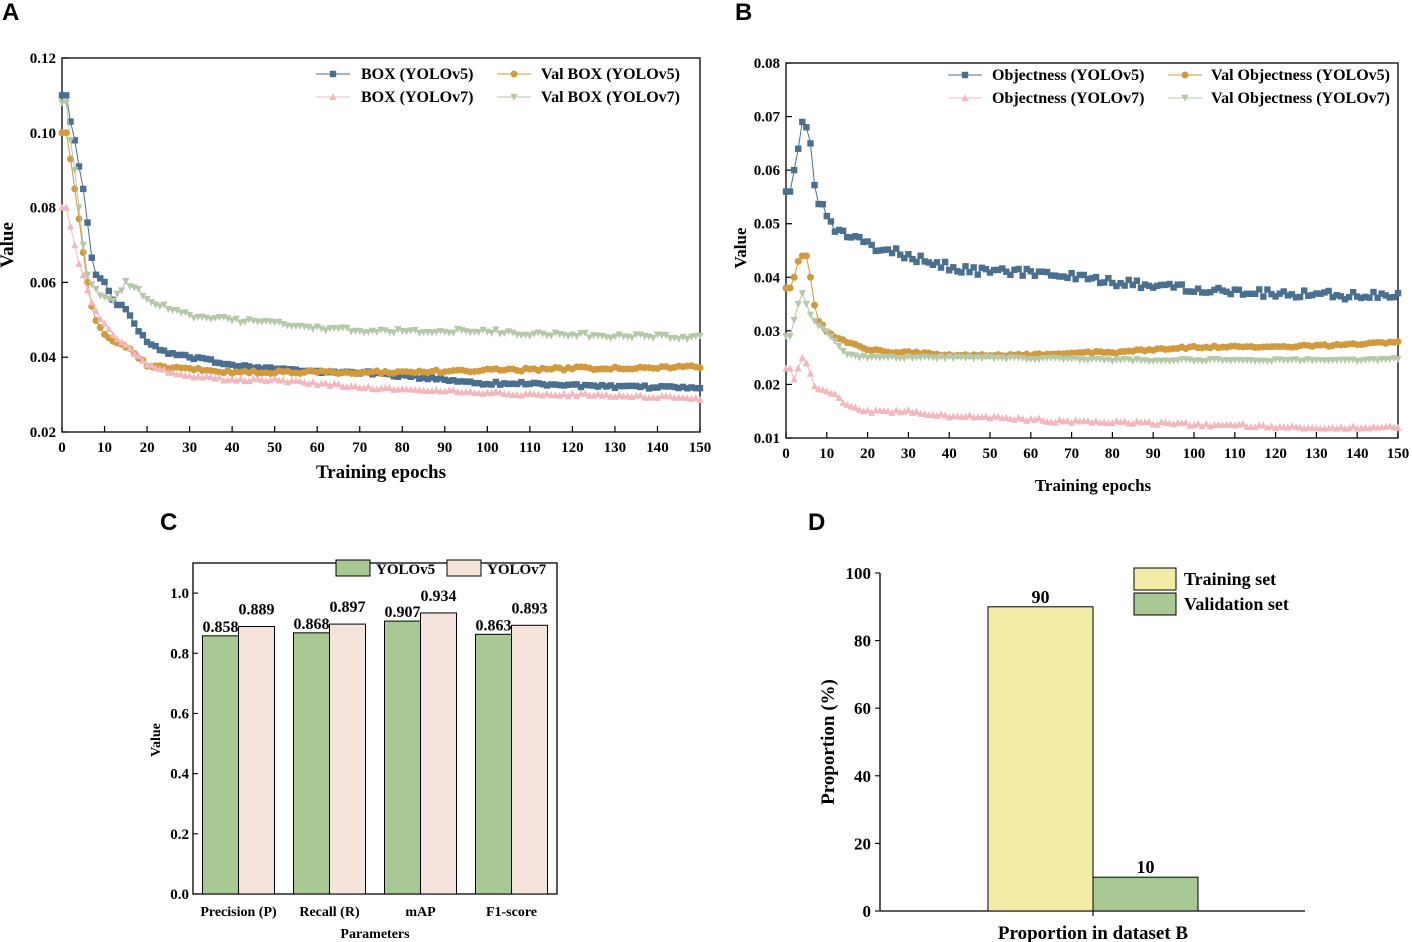 This screenshot has height=942, width=1412. I want to click on x-tick-label: 140, so click(657, 448).